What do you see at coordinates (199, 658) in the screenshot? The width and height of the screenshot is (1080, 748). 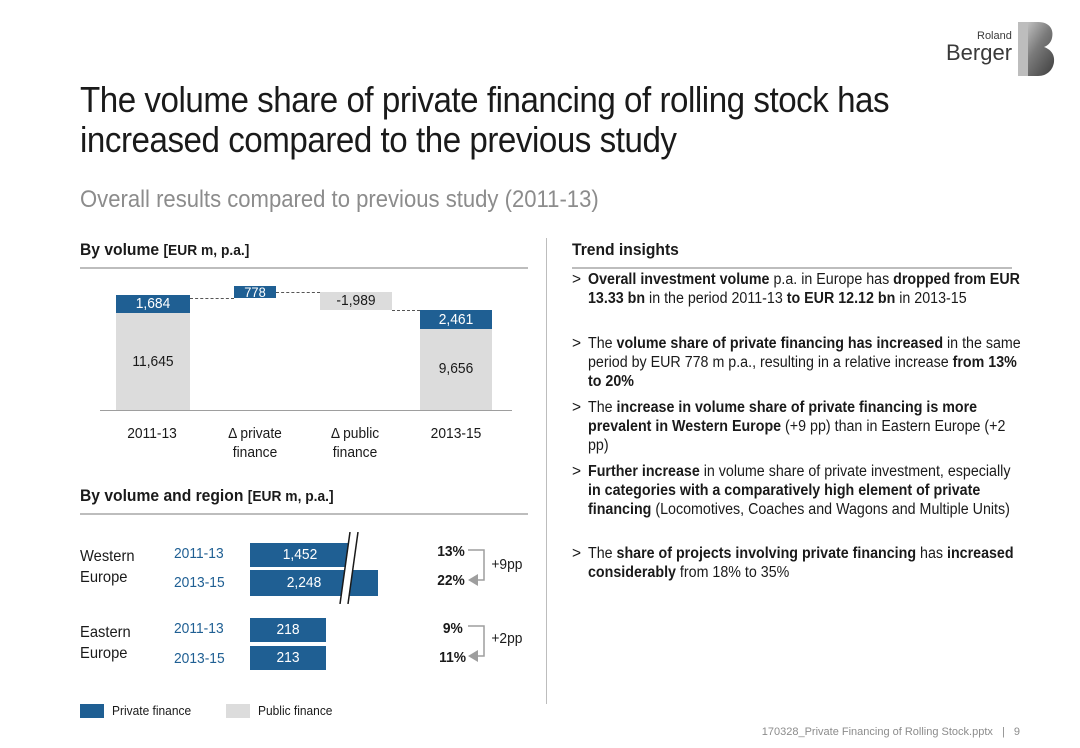 I see `year-east-2015: 2013-15` at bounding box center [199, 658].